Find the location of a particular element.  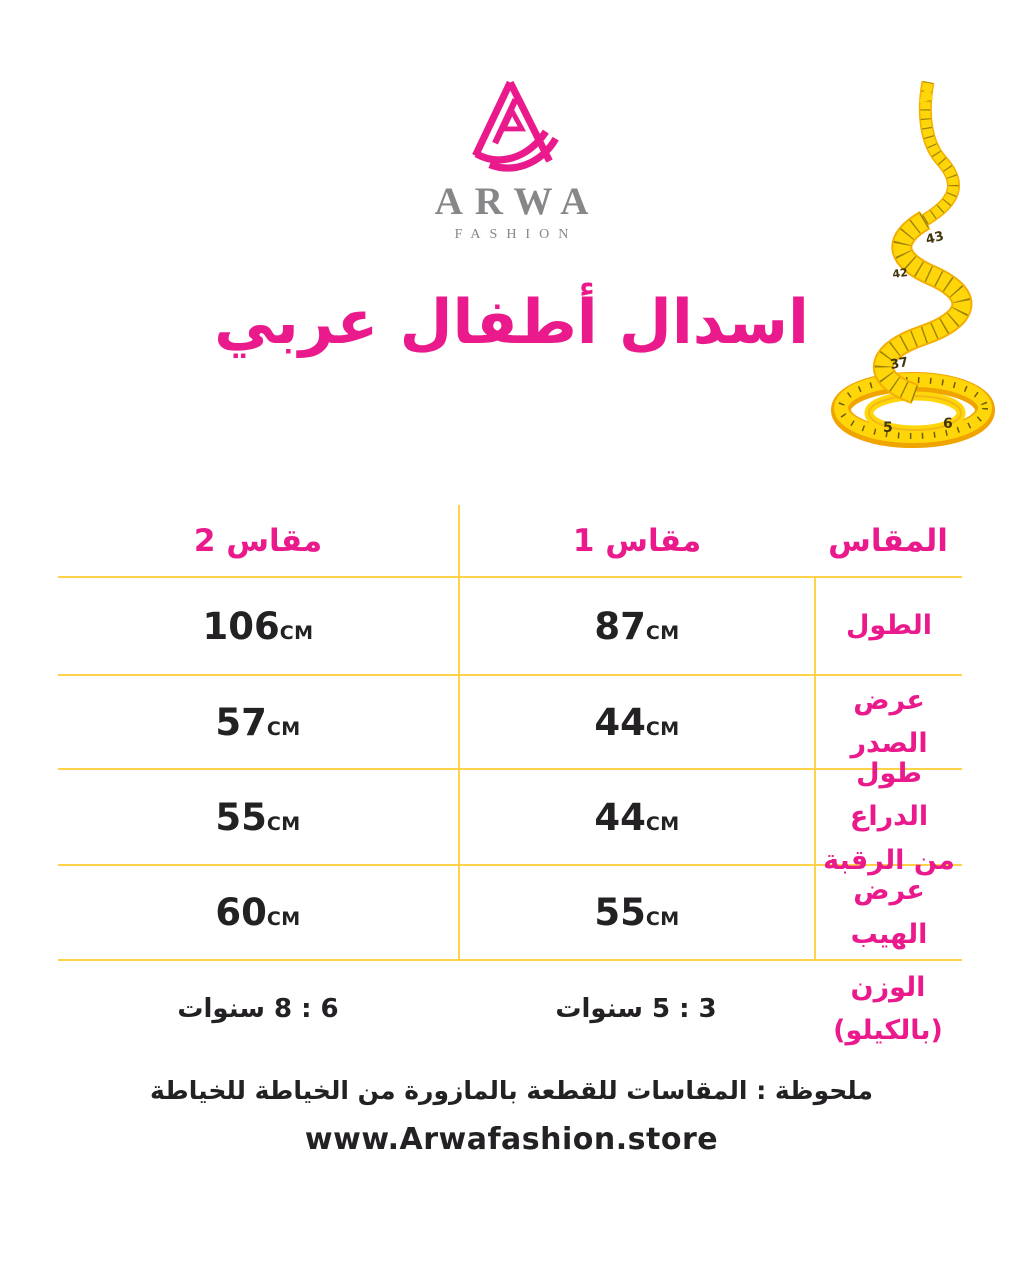

tape-ticks-coil is located at coordinates (913, 408).